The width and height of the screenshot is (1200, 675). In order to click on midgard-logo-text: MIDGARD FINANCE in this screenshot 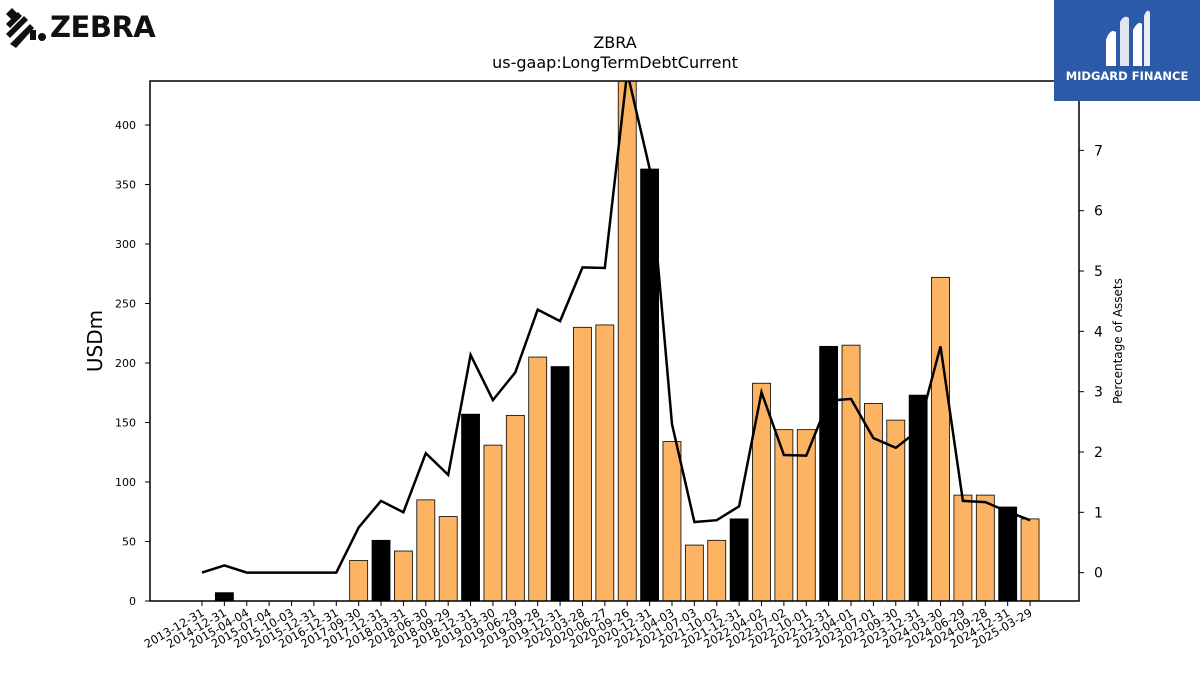, I will do `click(1127, 76)`.